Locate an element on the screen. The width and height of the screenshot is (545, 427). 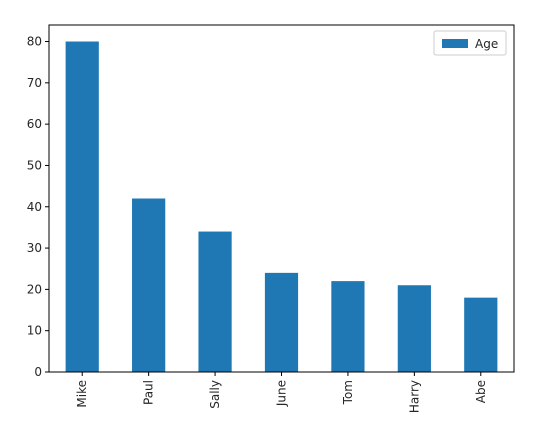
legend-box is located at coordinates (470, 43).